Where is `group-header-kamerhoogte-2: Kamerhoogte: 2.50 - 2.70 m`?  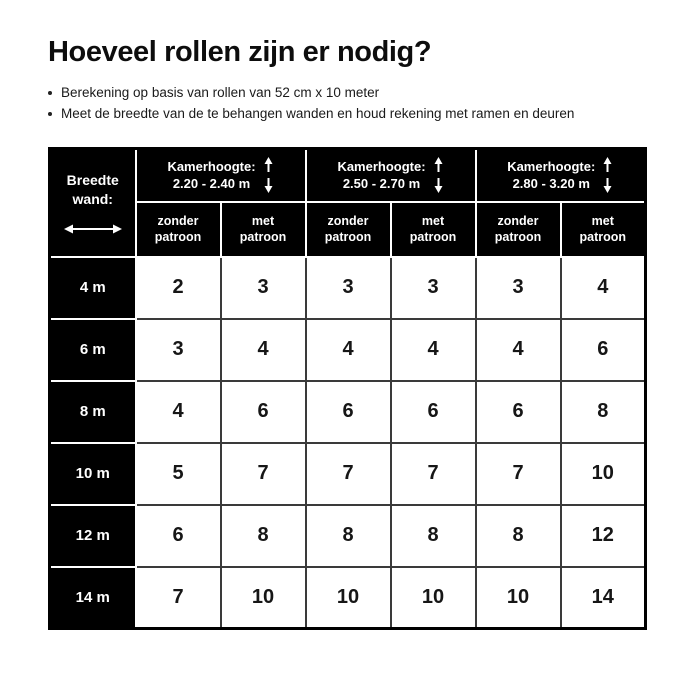
group-header-kamerhoogte-2: Kamerhoogte: 2.50 - 2.70 m is located at coordinates (390, 175).